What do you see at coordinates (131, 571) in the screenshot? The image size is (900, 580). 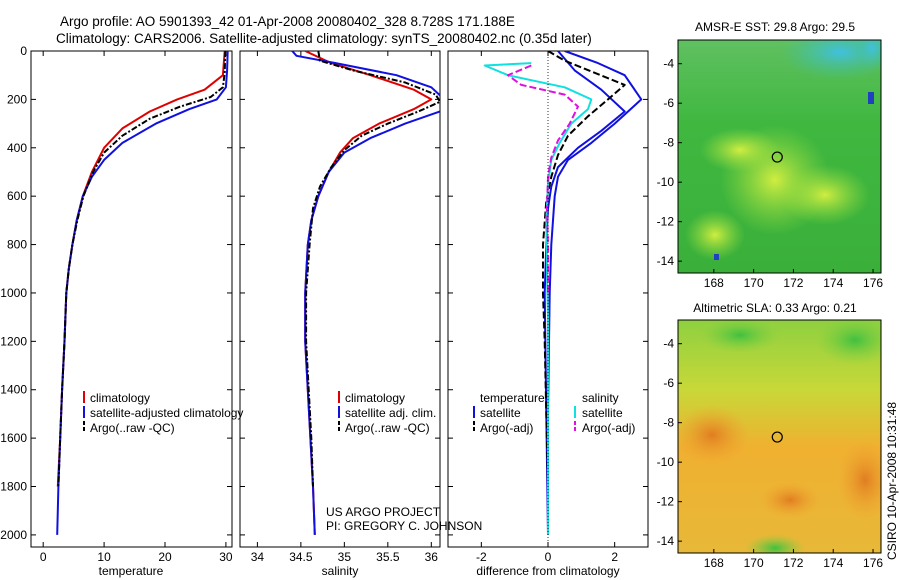 I see `temperature-axis-label: temperature` at bounding box center [131, 571].